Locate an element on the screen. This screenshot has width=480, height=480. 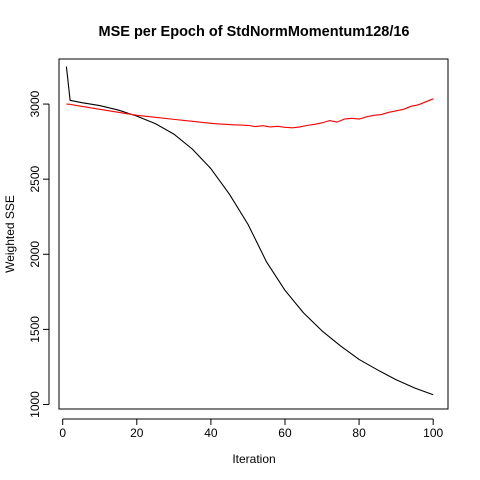
y-tick-label: 2500 is located at coordinates (35, 179).